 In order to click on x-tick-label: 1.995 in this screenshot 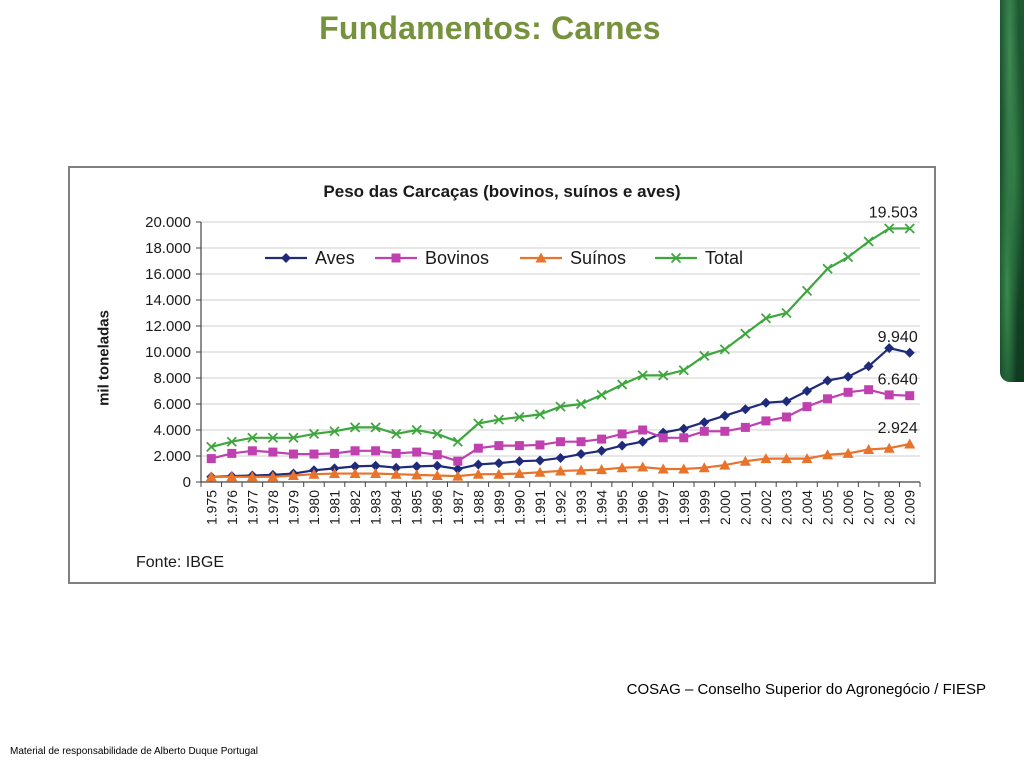, I will do `click(622, 507)`.